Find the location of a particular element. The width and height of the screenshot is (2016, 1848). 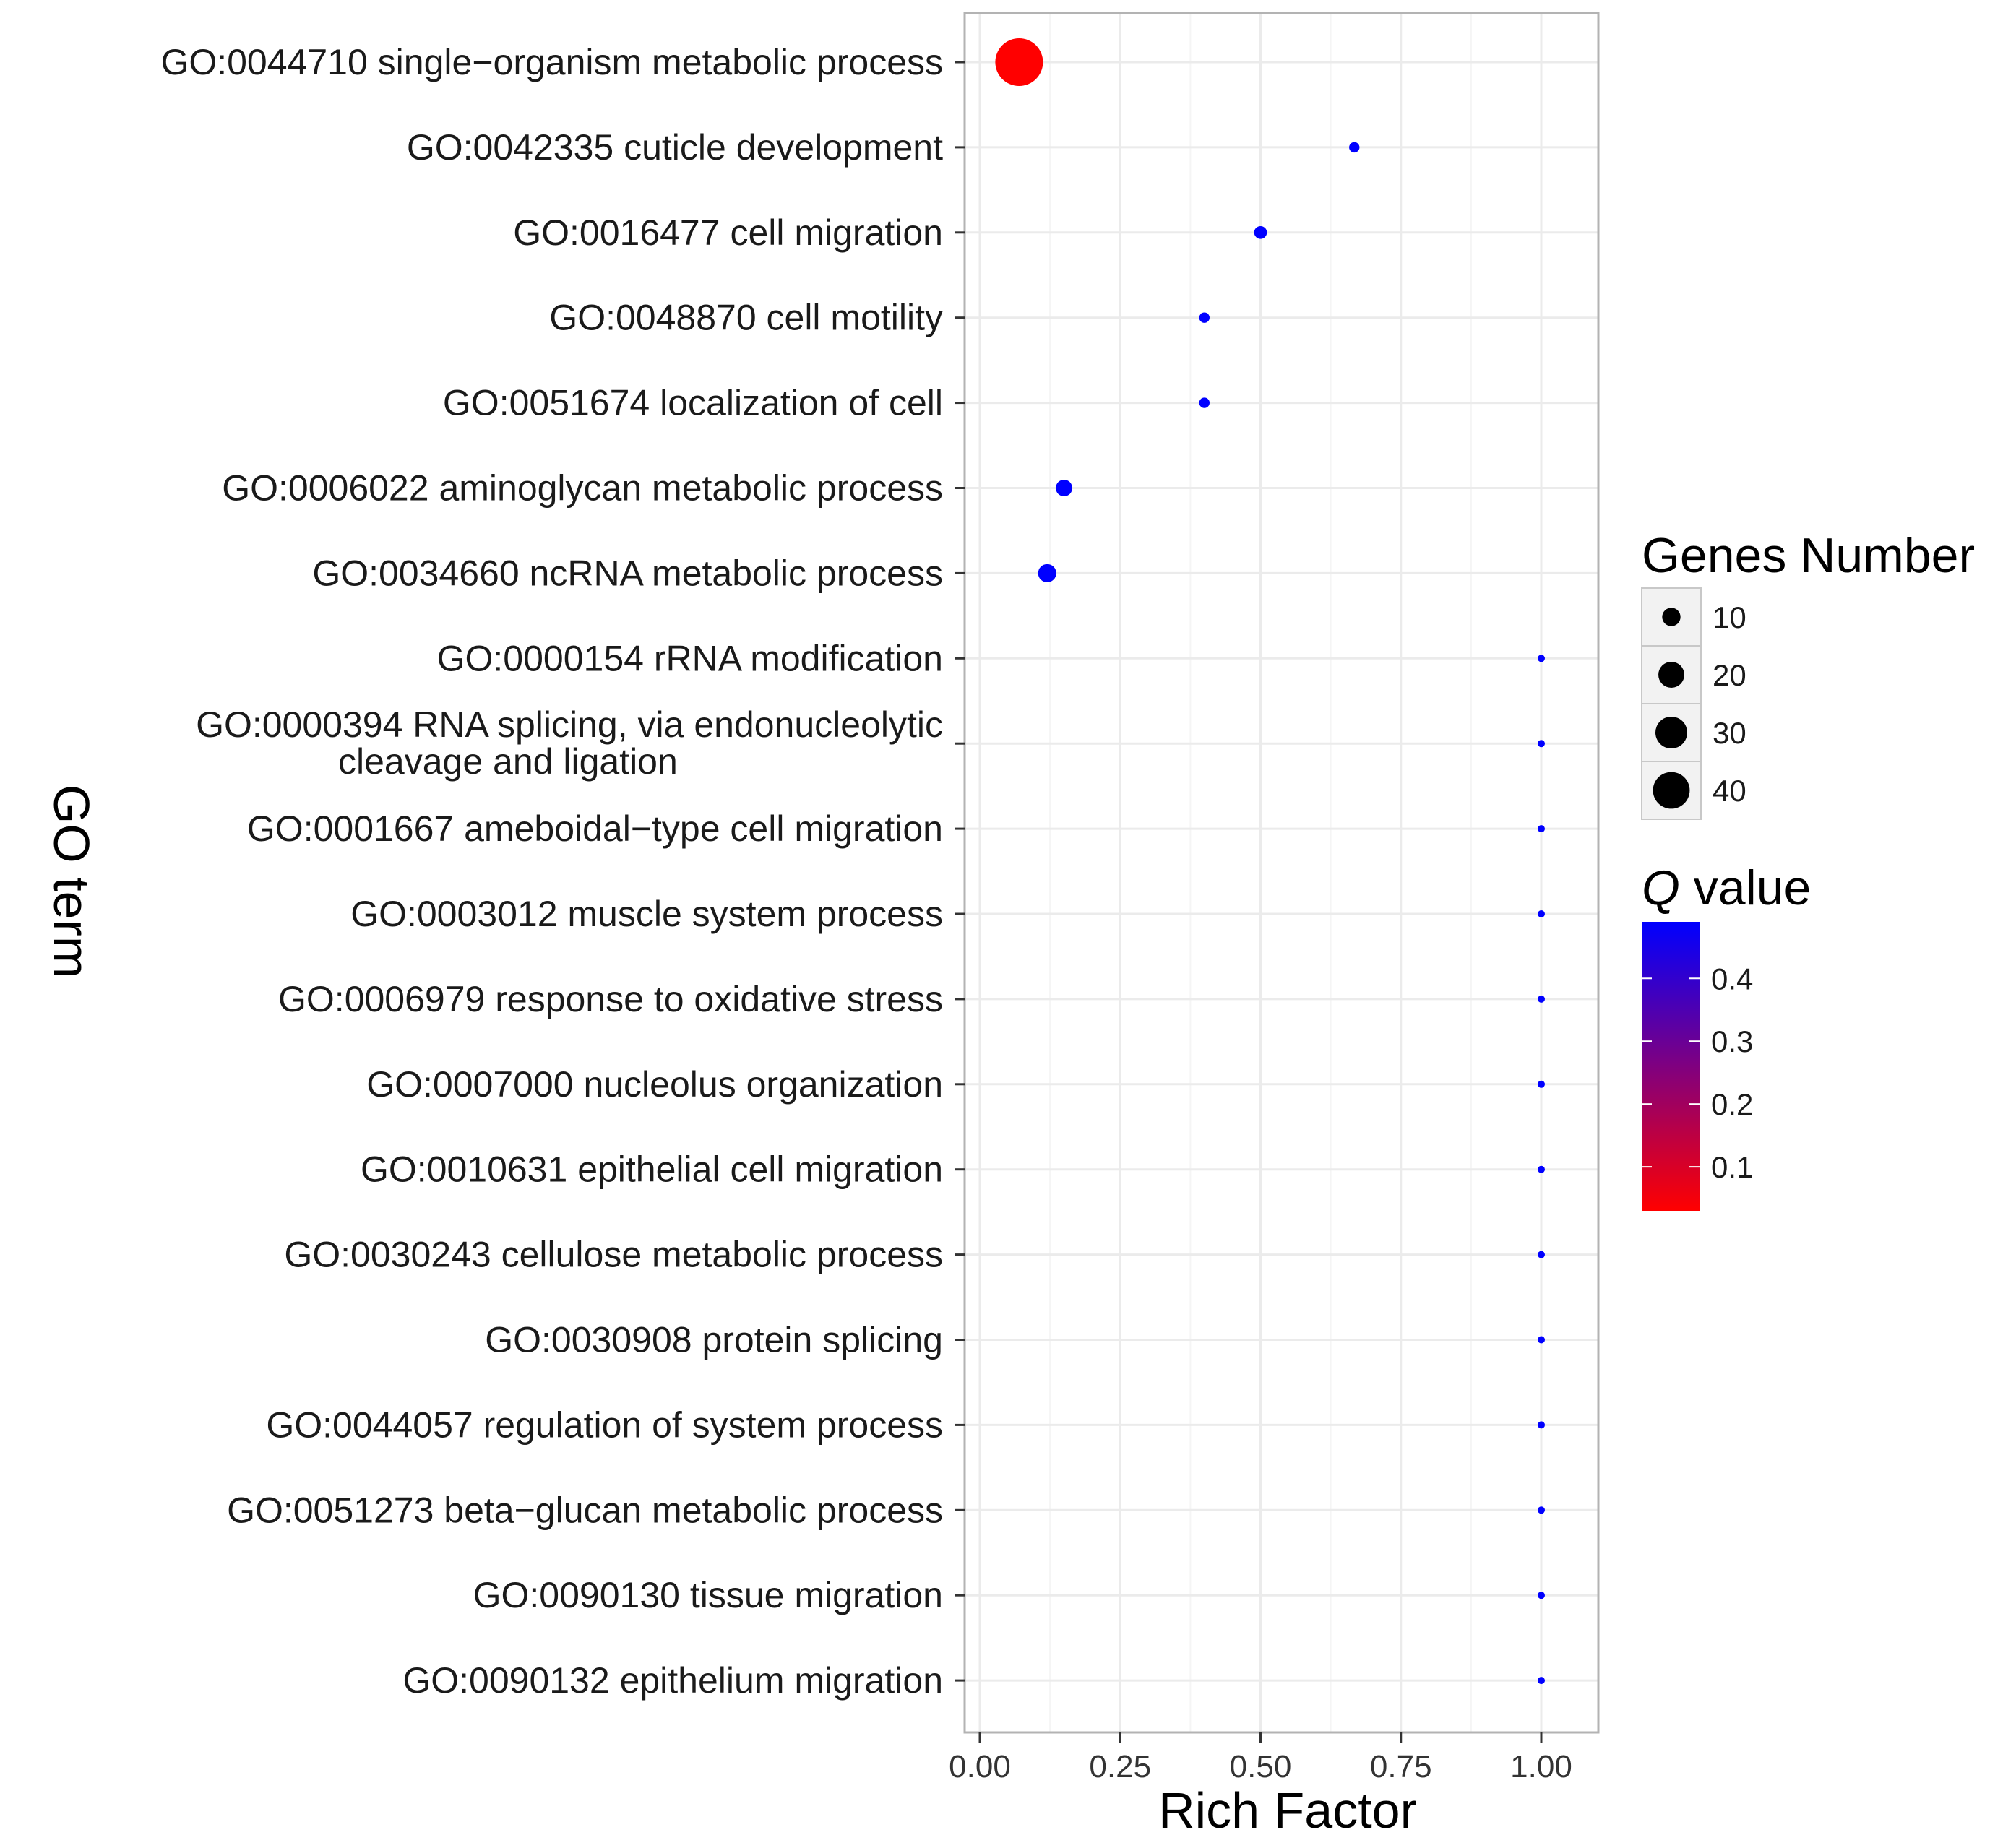

size-legend-title: Genes Number is located at coordinates (1808, 555).